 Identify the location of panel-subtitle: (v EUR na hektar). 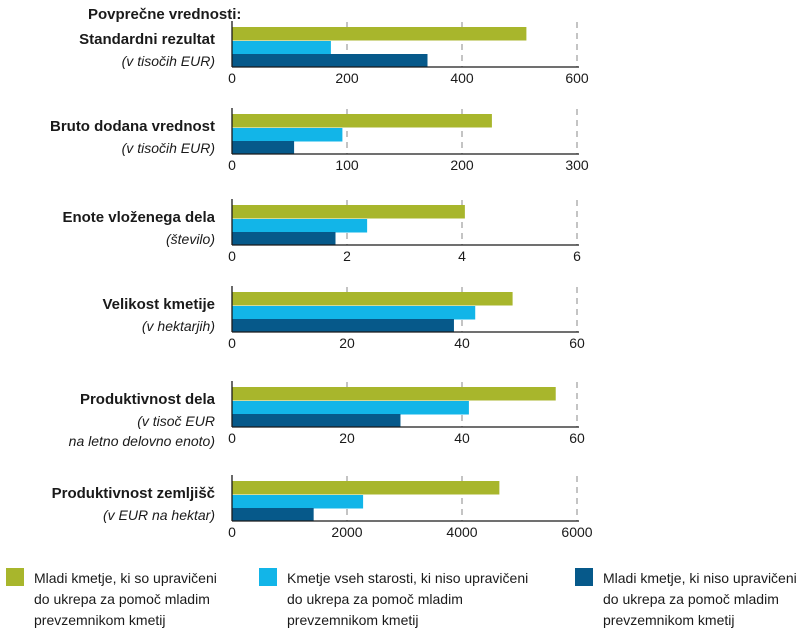
(159, 515).